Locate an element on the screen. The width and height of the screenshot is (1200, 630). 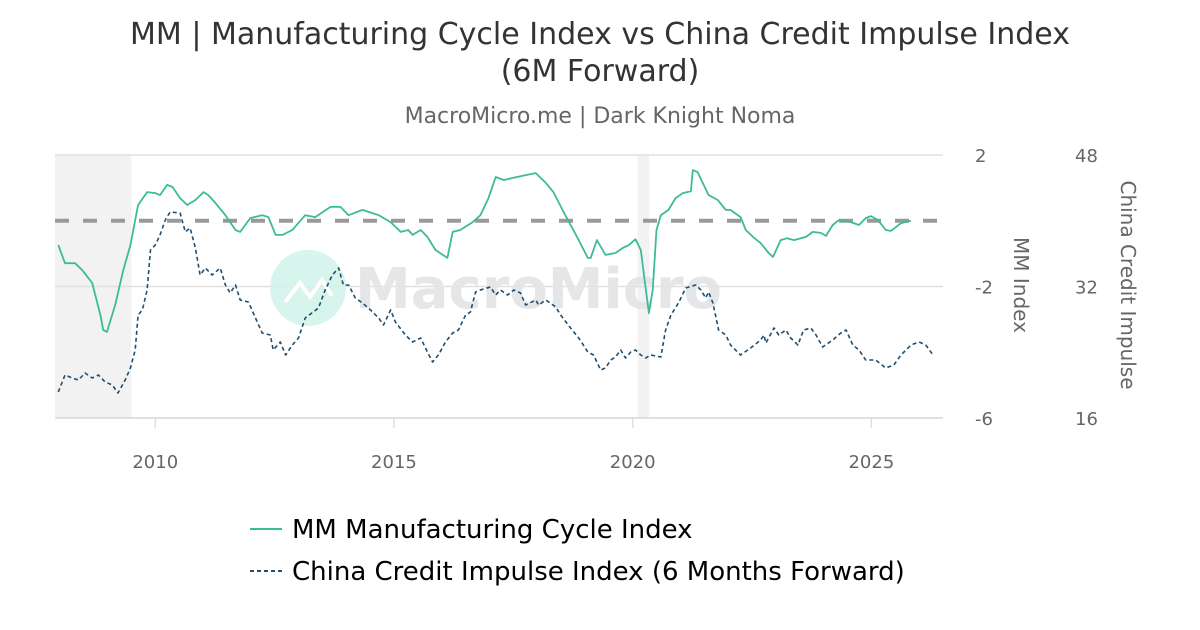
x-tick-label: 2015 is located at coordinates (394, 462).